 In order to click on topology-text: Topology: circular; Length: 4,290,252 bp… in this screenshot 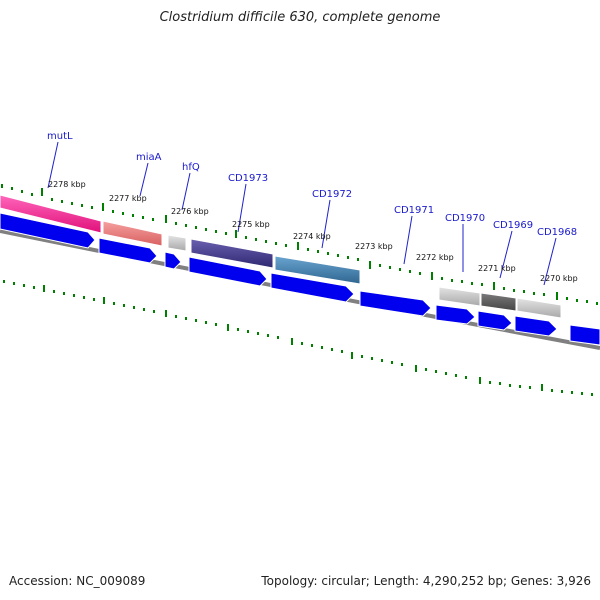, I will do `click(426, 581)`.